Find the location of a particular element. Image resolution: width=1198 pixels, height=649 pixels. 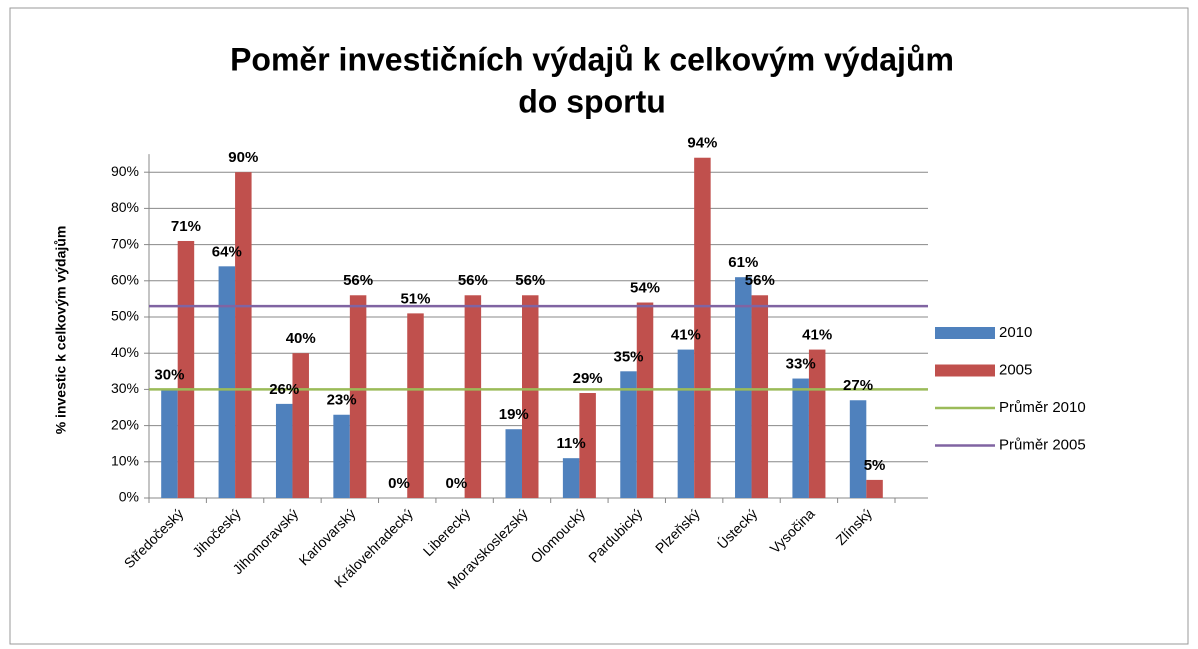

y-tick-label: 10% is located at coordinates (125, 461).